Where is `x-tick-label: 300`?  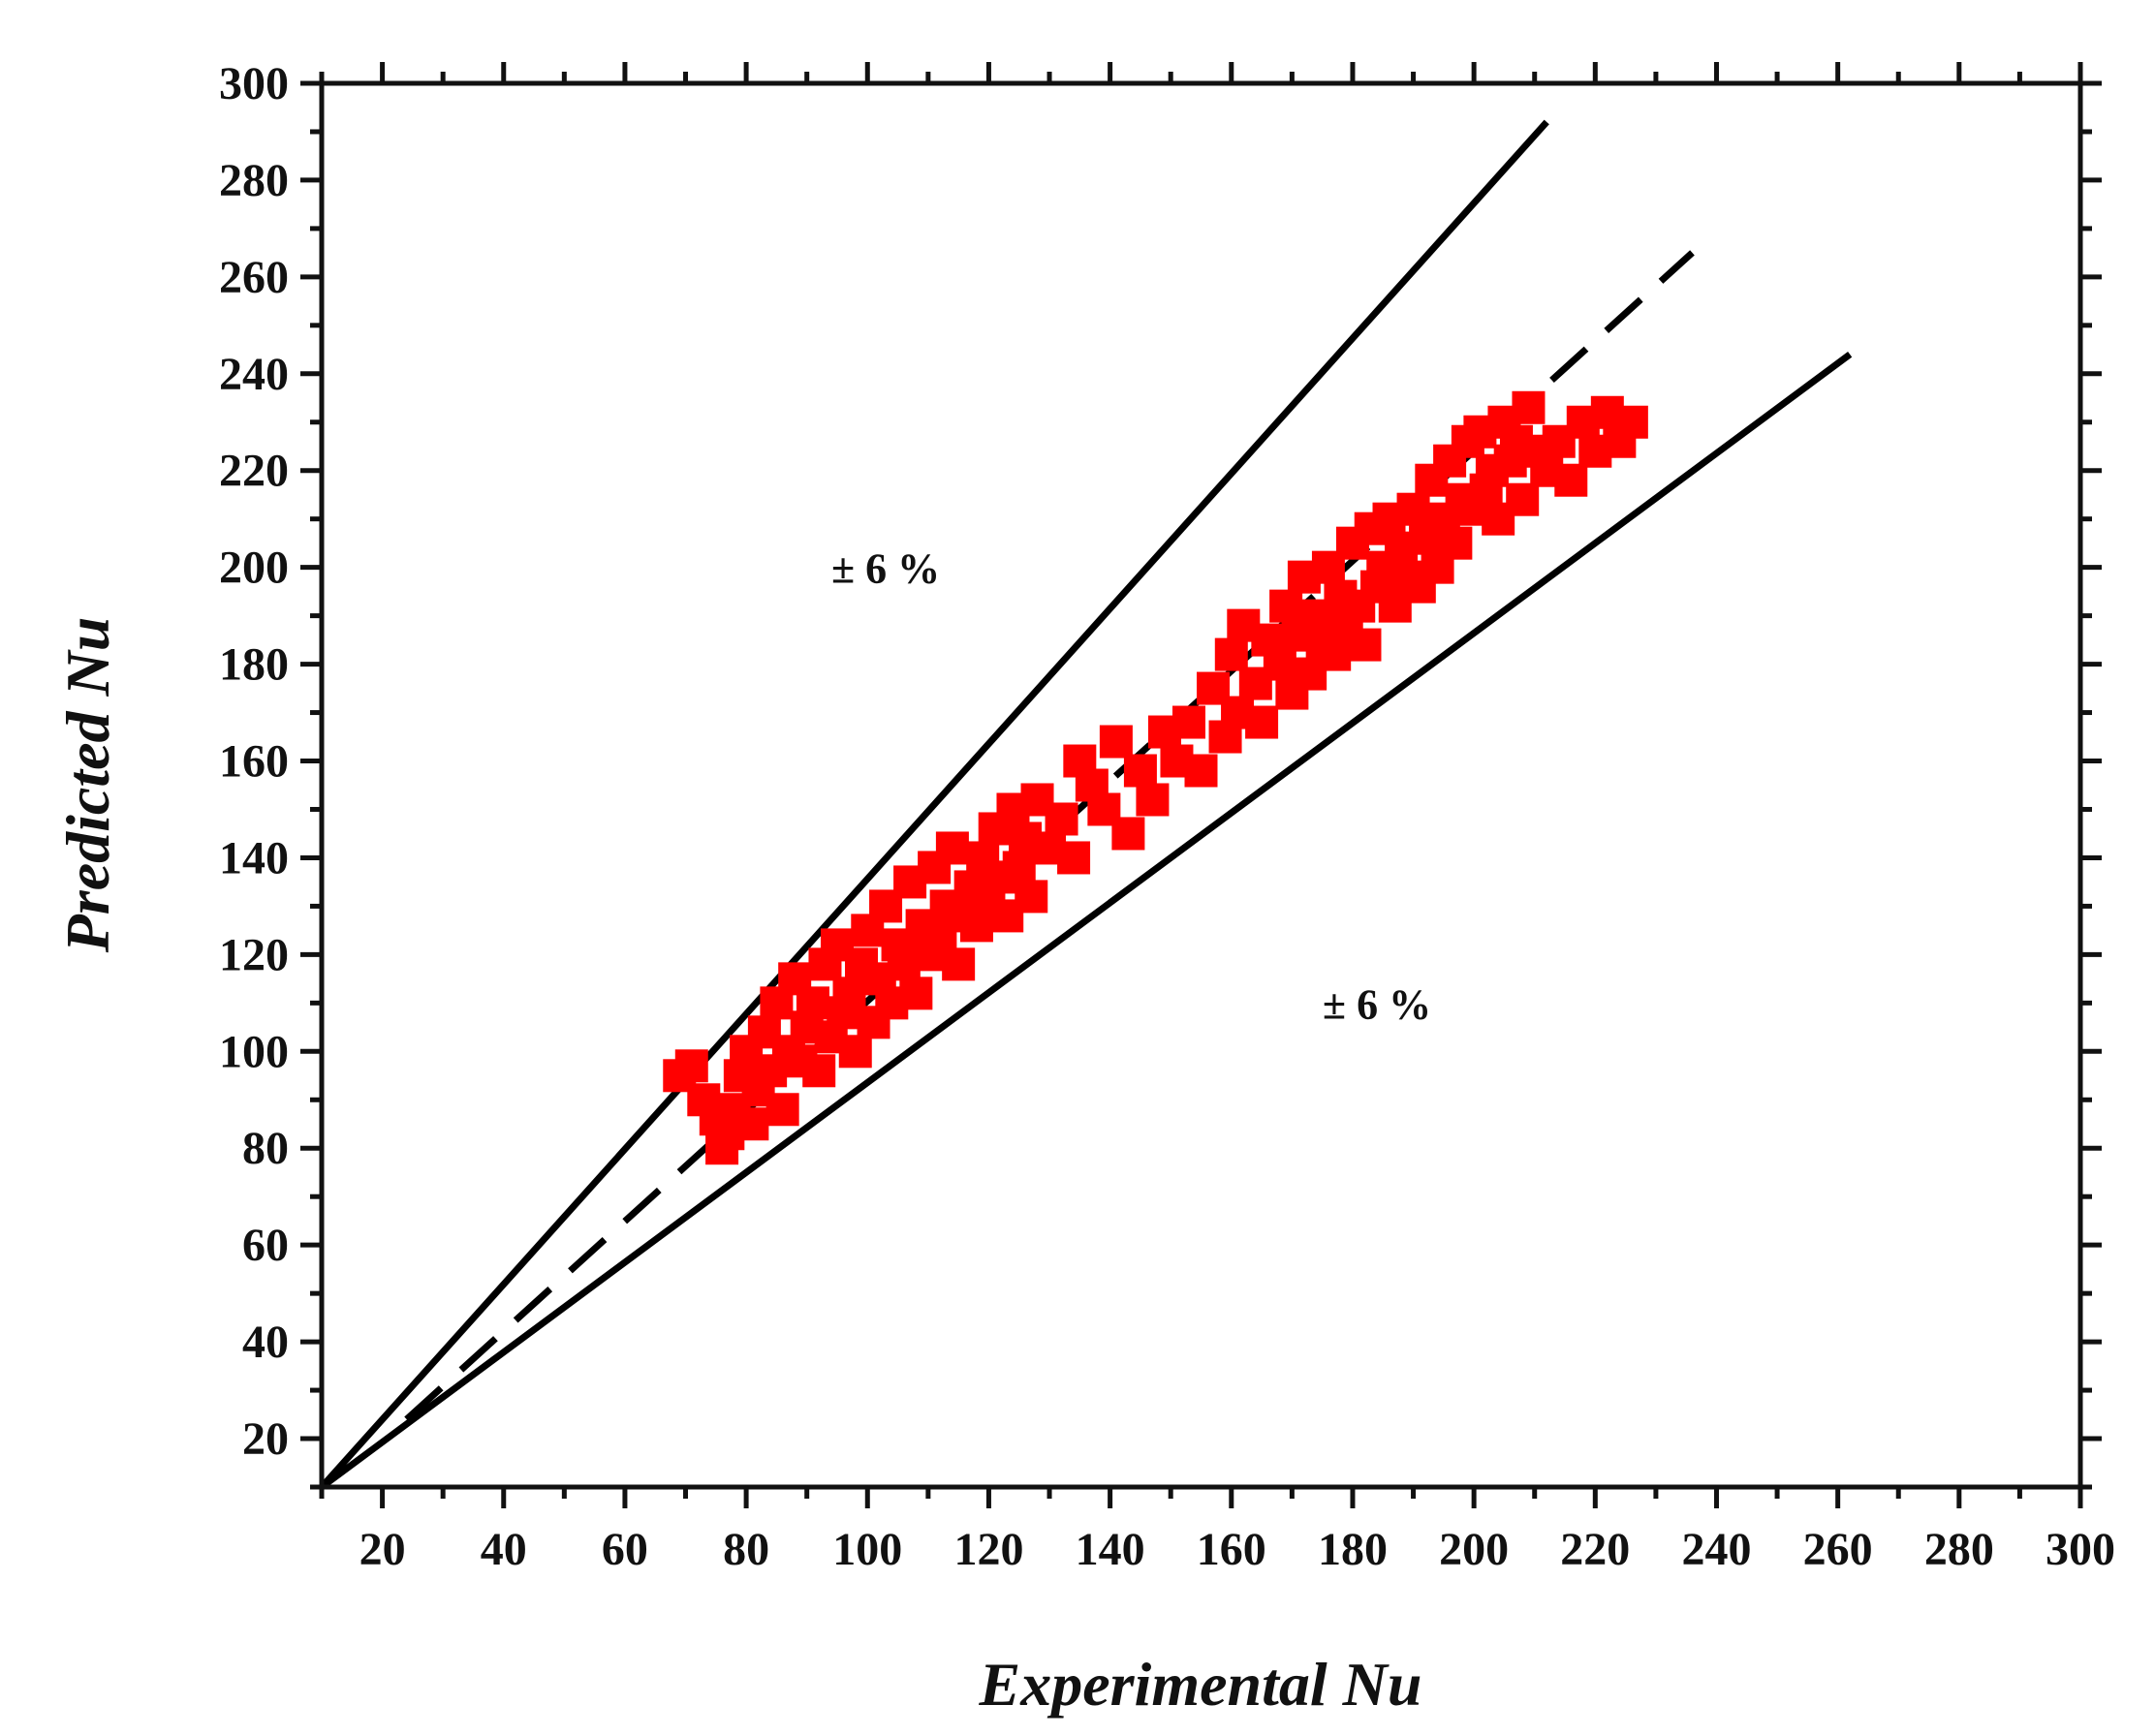
x-tick-label: 300 is located at coordinates (2080, 1549).